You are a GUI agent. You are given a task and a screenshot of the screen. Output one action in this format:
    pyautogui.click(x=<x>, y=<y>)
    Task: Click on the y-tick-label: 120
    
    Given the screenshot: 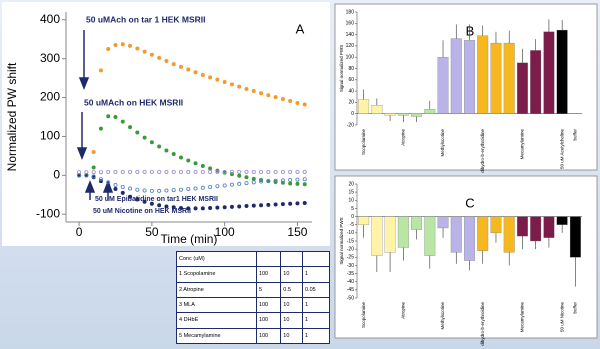 What is the action you would take?
    pyautogui.click(x=350, y=46)
    